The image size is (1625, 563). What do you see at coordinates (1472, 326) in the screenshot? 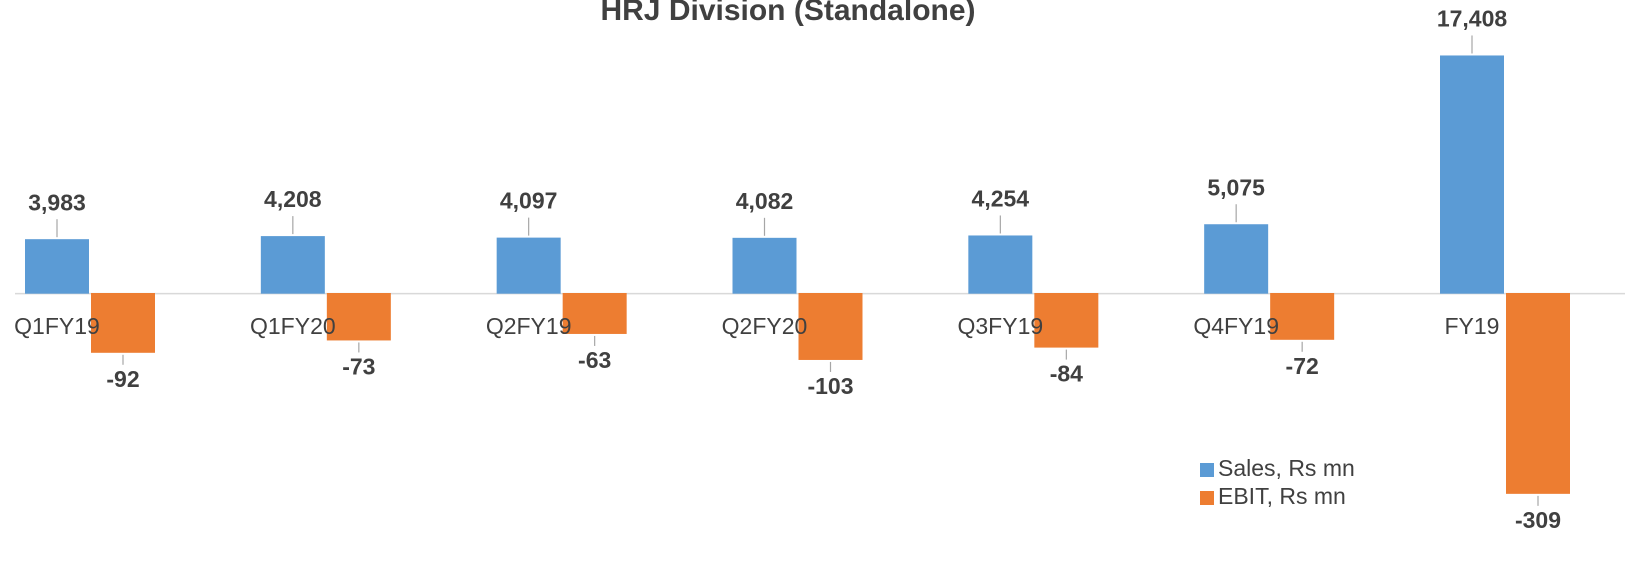
I see `x-tick-label: FY19` at bounding box center [1472, 326].